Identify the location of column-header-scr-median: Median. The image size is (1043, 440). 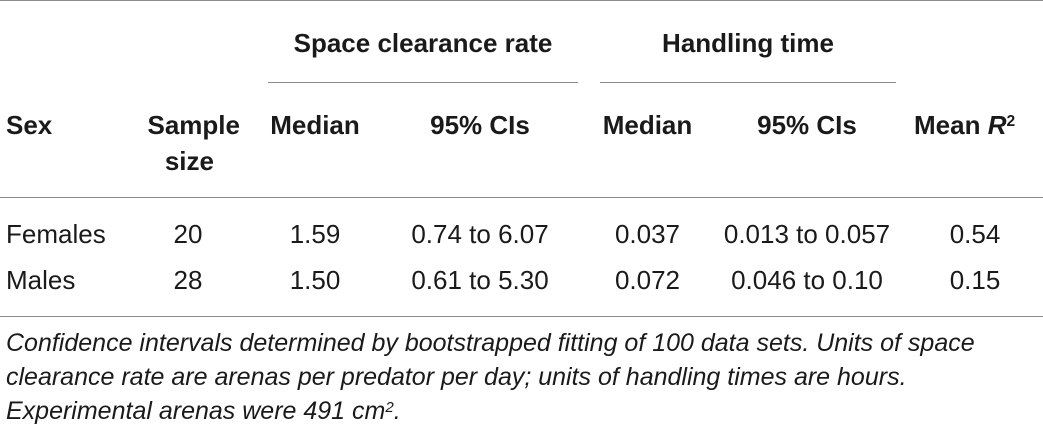
(315, 125).